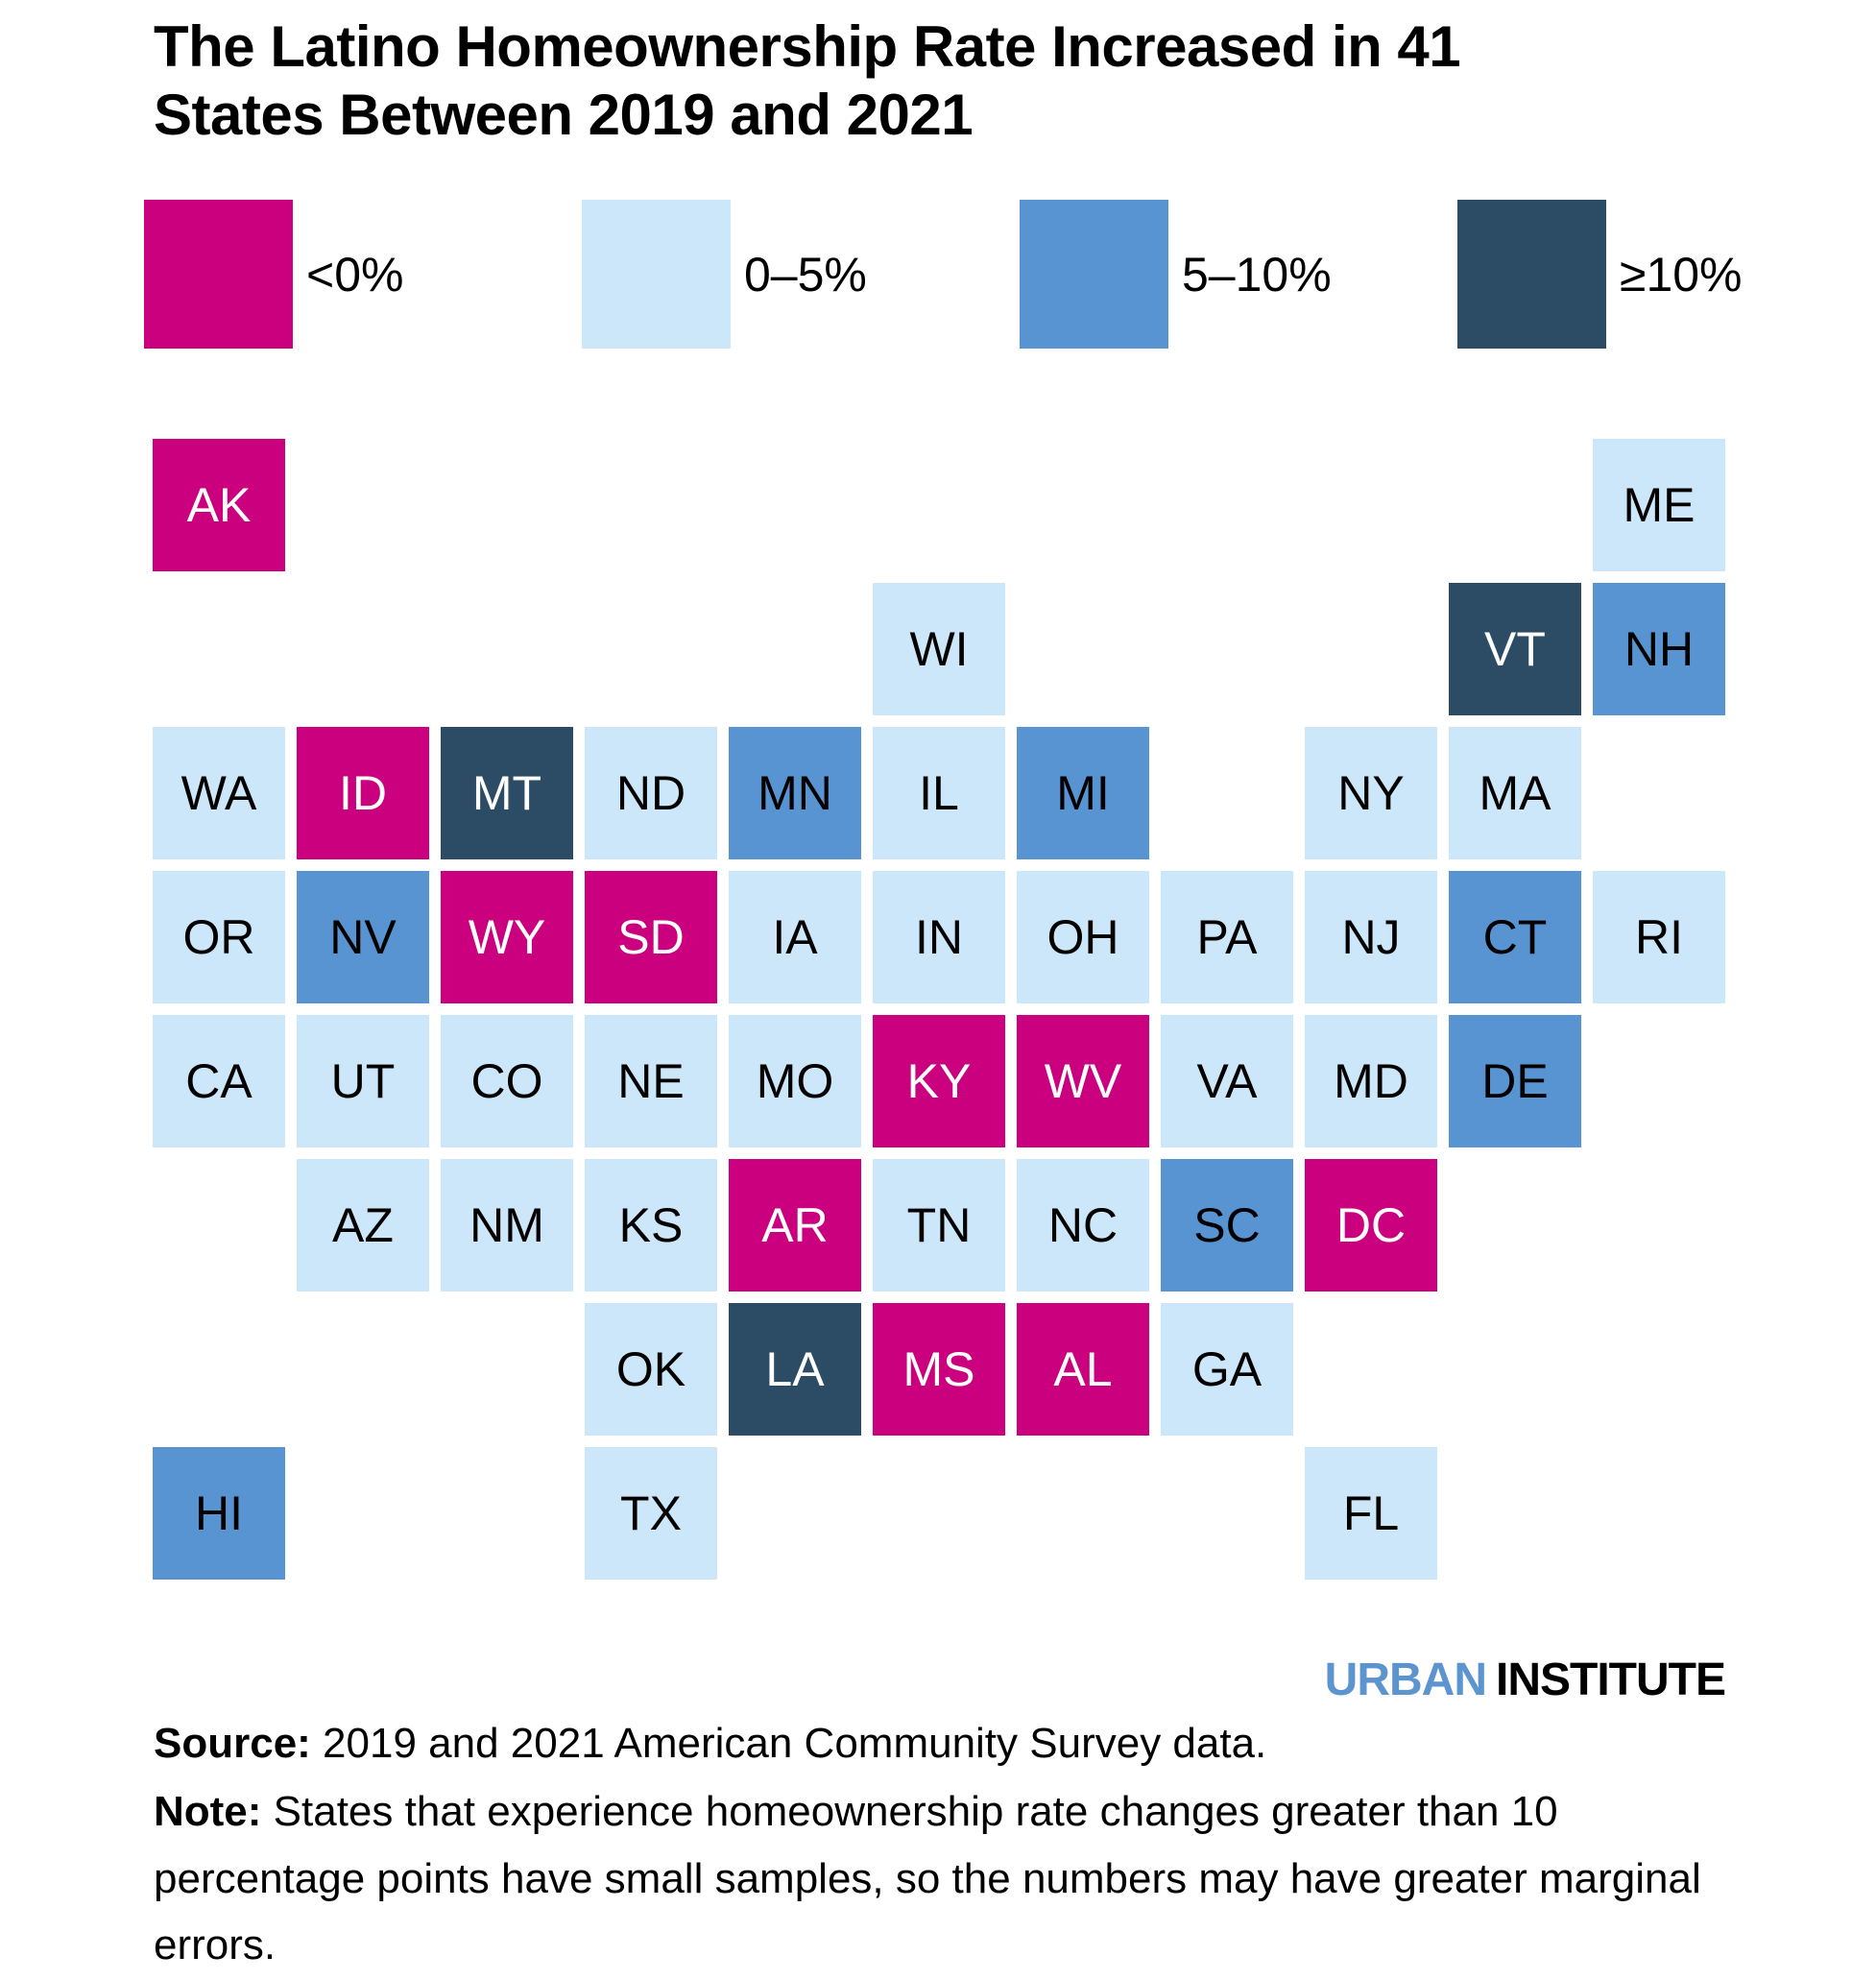  What do you see at coordinates (1083, 1369) in the screenshot?
I see `state-tile-al: AL` at bounding box center [1083, 1369].